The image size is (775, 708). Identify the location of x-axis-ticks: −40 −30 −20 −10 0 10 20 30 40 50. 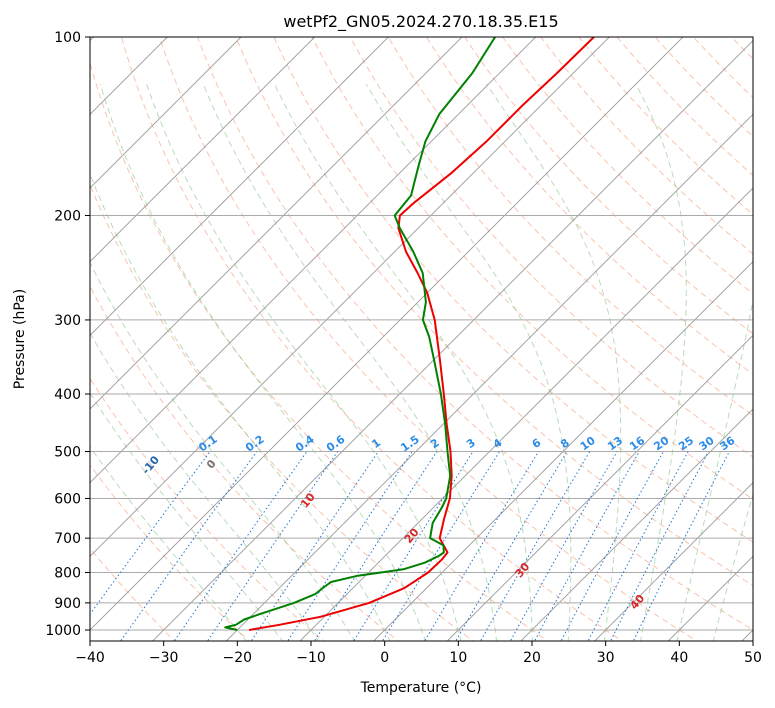
(418, 653).